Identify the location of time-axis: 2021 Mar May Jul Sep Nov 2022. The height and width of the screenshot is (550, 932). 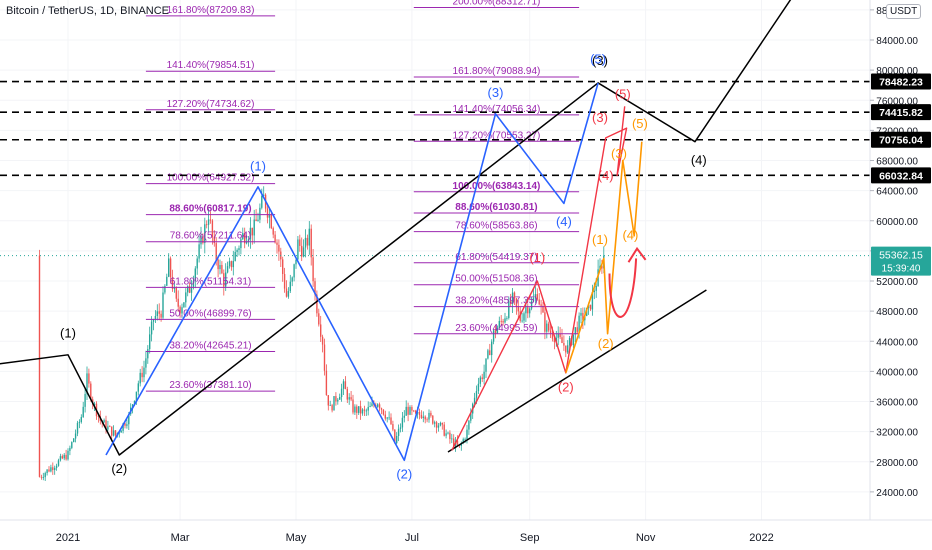
(415, 538).